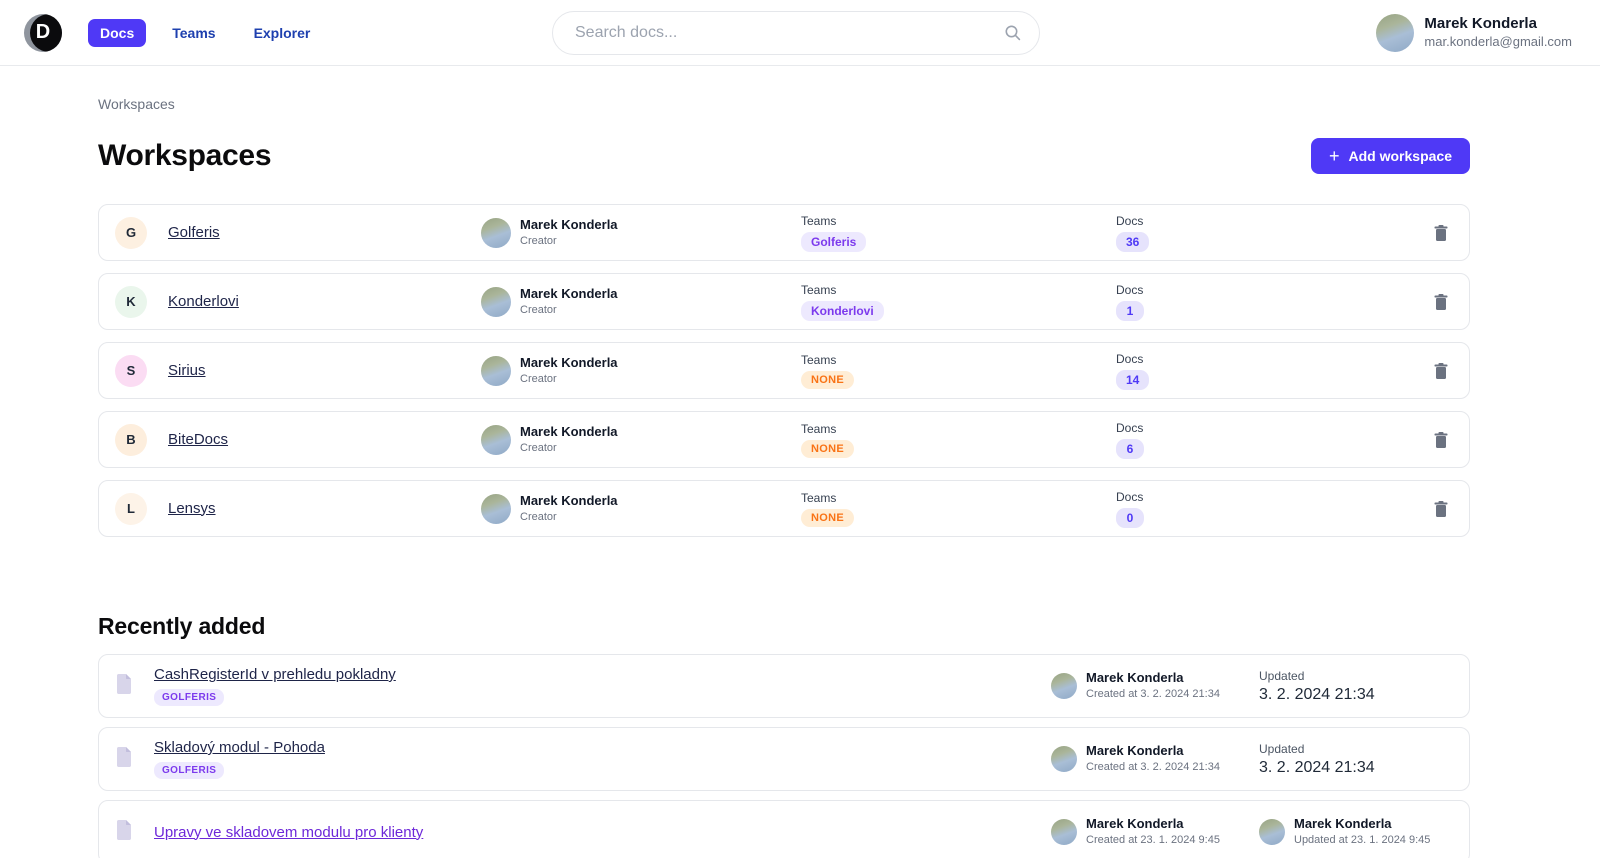 Image resolution: width=1600 pixels, height=858 pixels. What do you see at coordinates (1271, 371) in the screenshot?
I see `docs-column: Docs 14` at bounding box center [1271, 371].